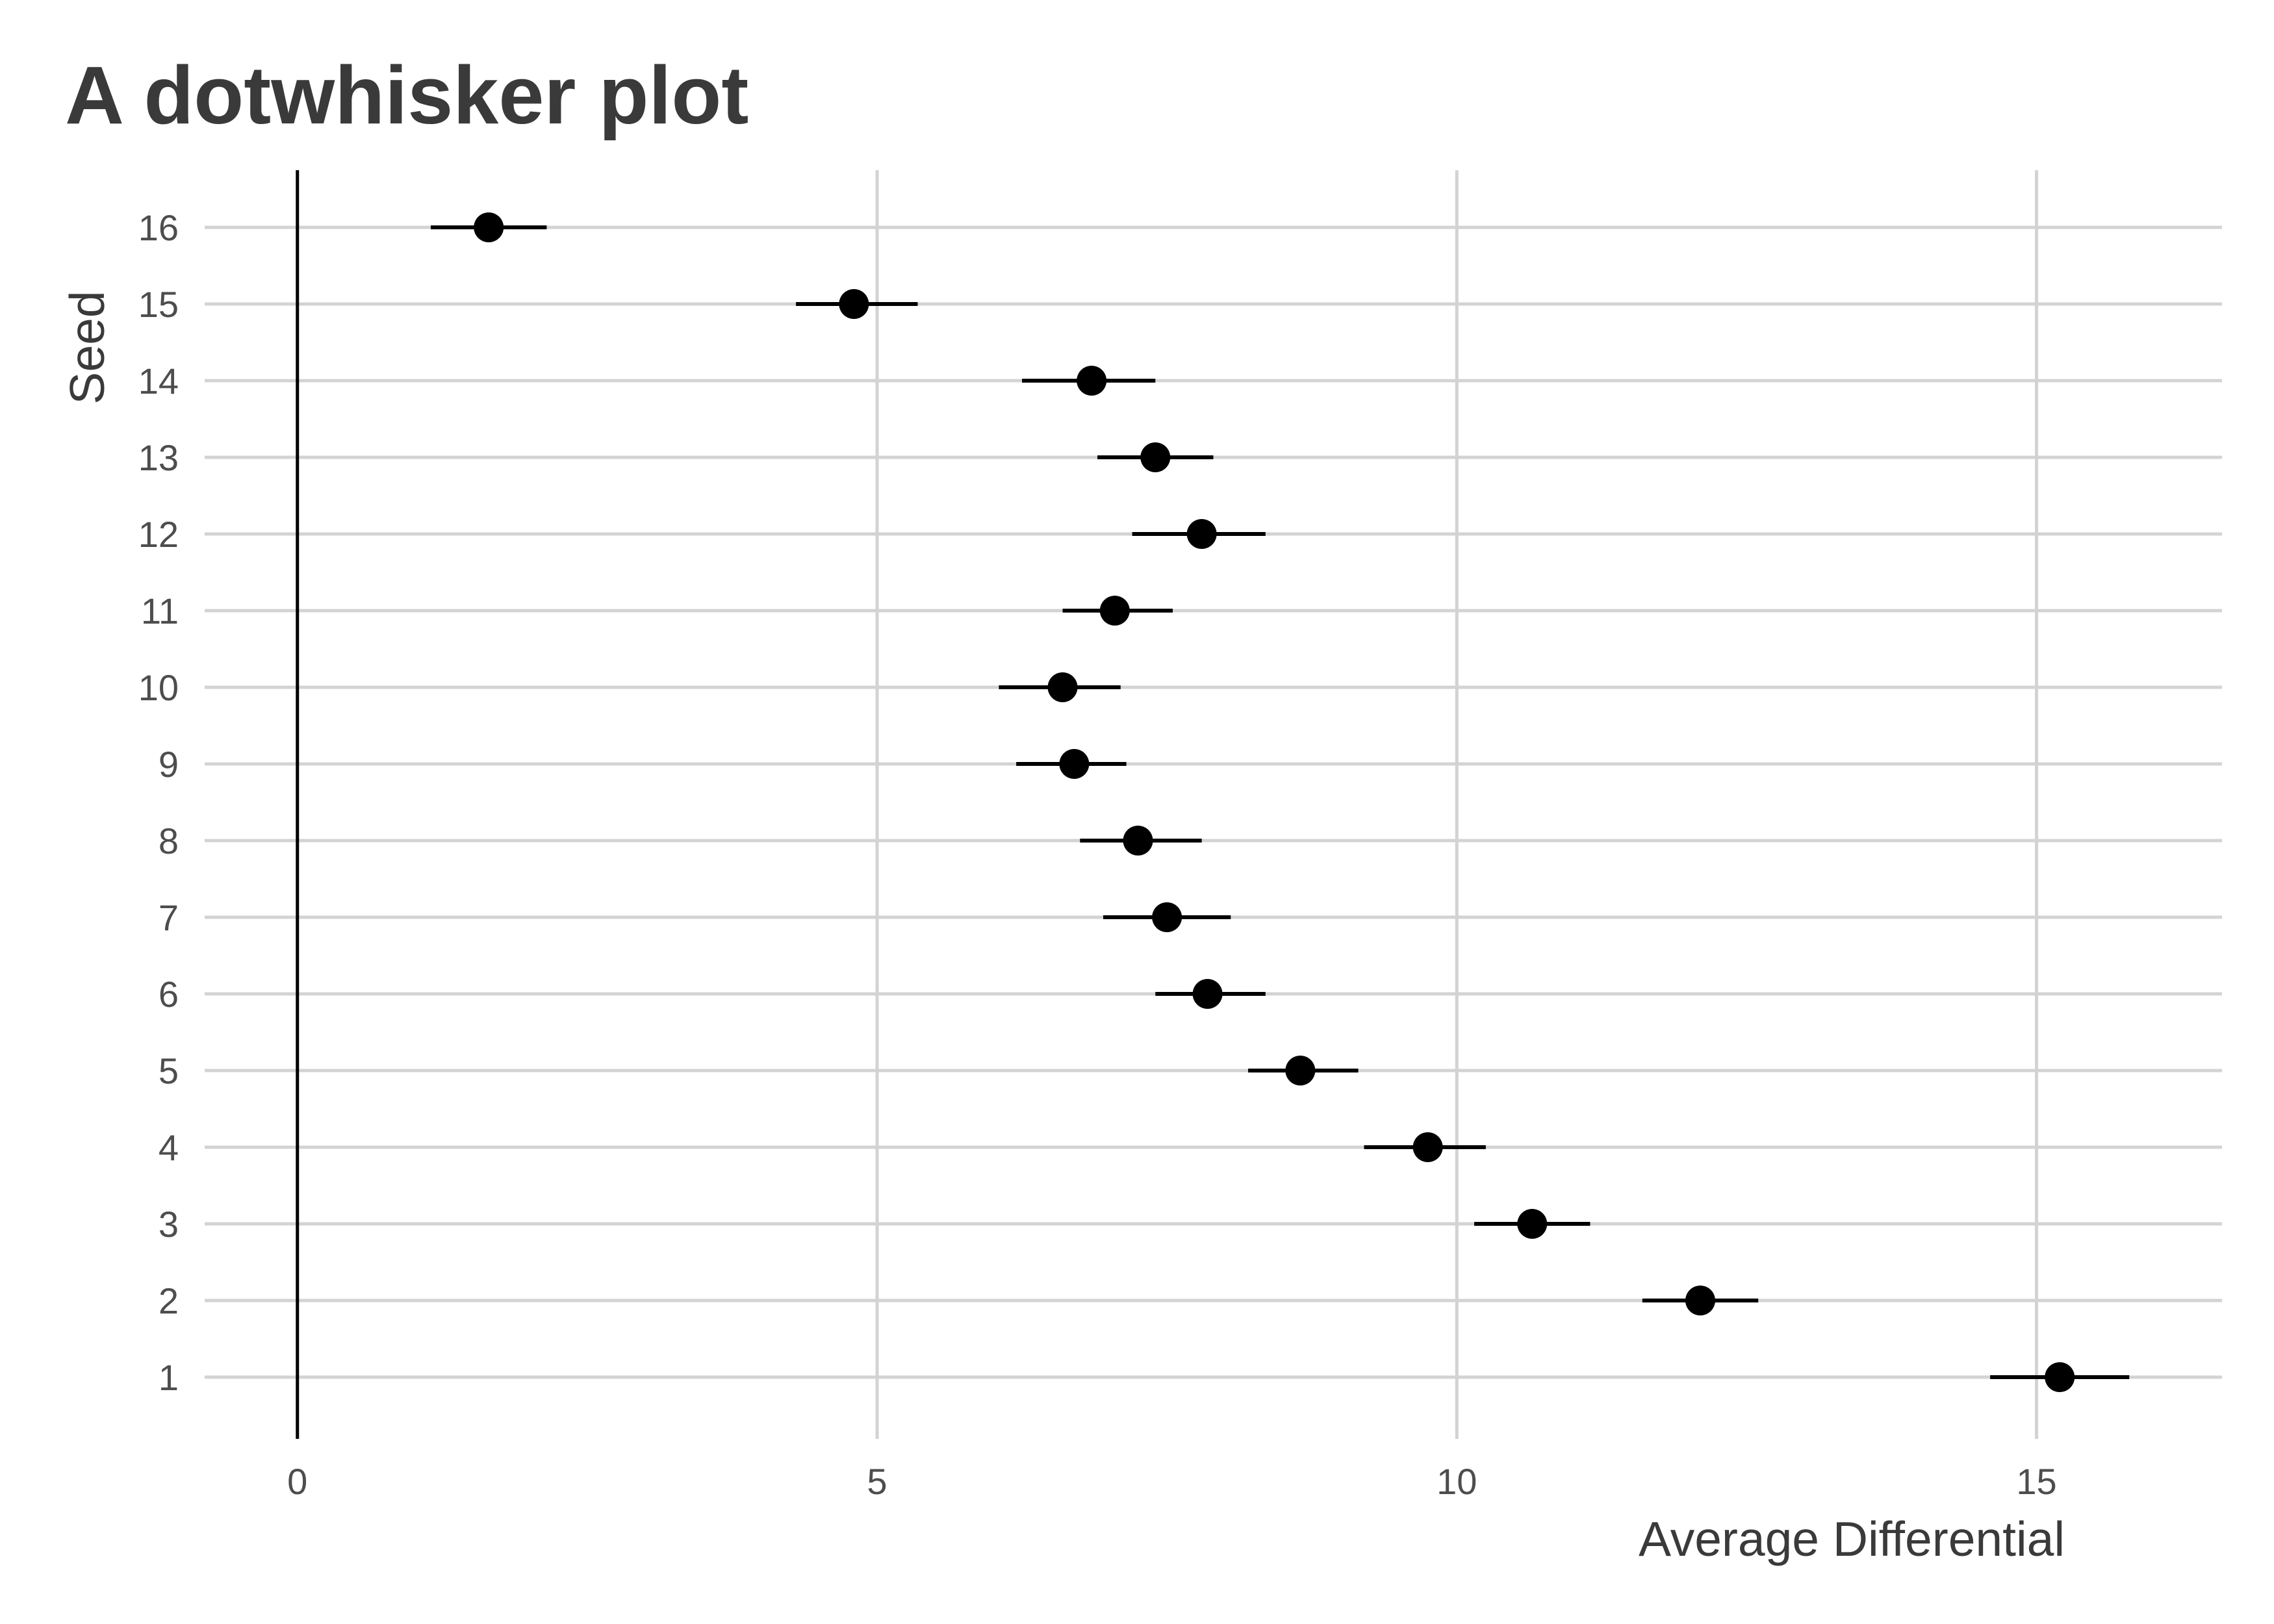  I want to click on x-tick-label-5: 5, so click(877, 1481).